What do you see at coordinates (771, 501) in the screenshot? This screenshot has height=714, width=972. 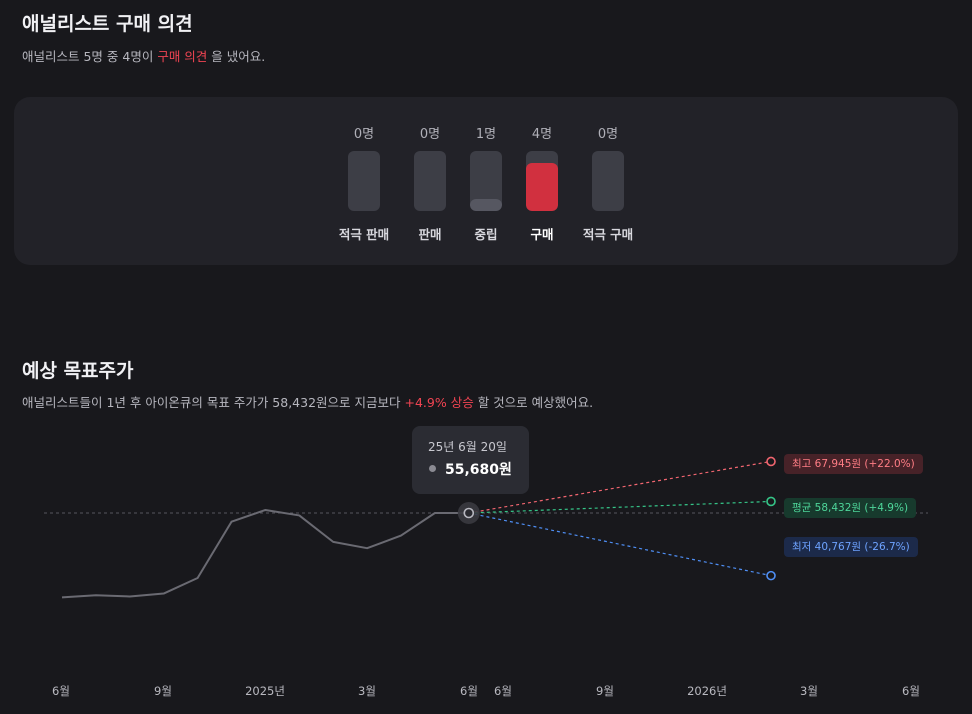 I see `projection-avg-dot` at bounding box center [771, 501].